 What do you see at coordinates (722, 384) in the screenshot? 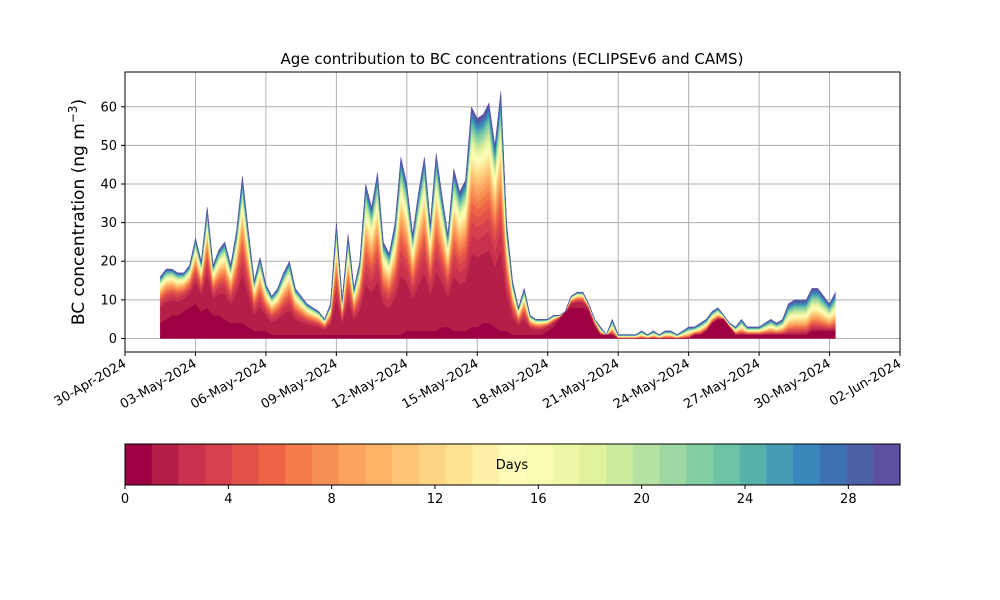
I see `x-tick-label: 27-May-2024` at bounding box center [722, 384].